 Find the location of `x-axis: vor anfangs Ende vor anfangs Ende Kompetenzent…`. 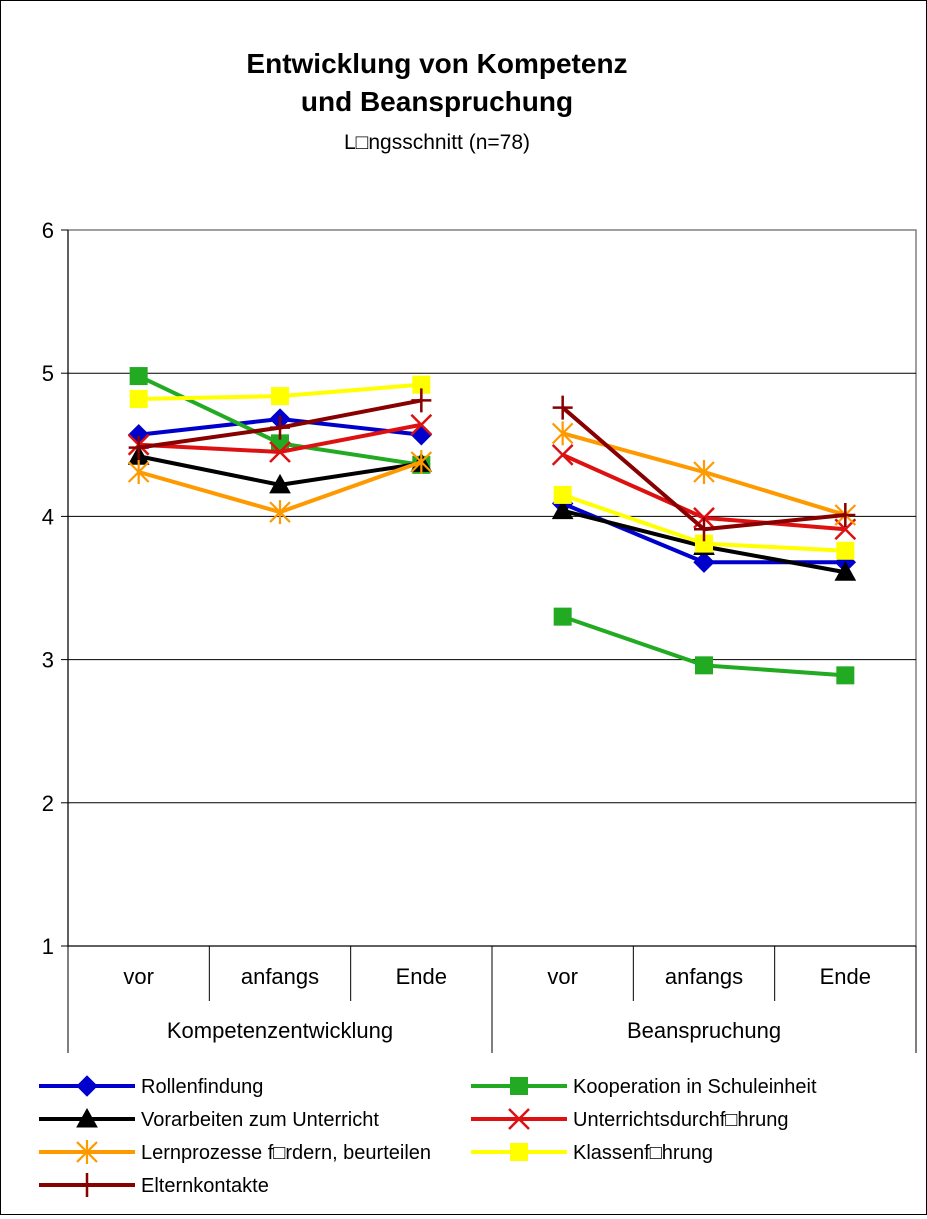

x-axis: vor anfangs Ende vor anfangs Ende Kompetenzent… is located at coordinates (492, 999).